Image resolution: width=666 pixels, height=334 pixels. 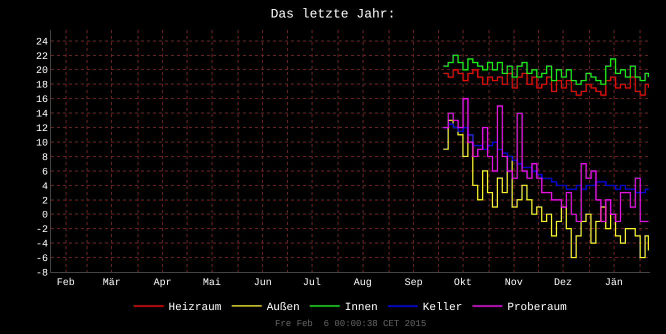 I want to click on x-tick-label: Mär, so click(x=111, y=283).